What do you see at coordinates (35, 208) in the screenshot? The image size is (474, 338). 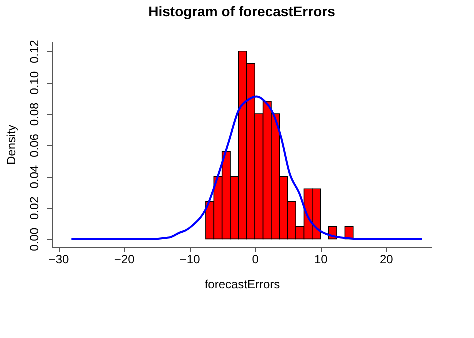 I see `y-tick-label: 0.02` at bounding box center [35, 208].